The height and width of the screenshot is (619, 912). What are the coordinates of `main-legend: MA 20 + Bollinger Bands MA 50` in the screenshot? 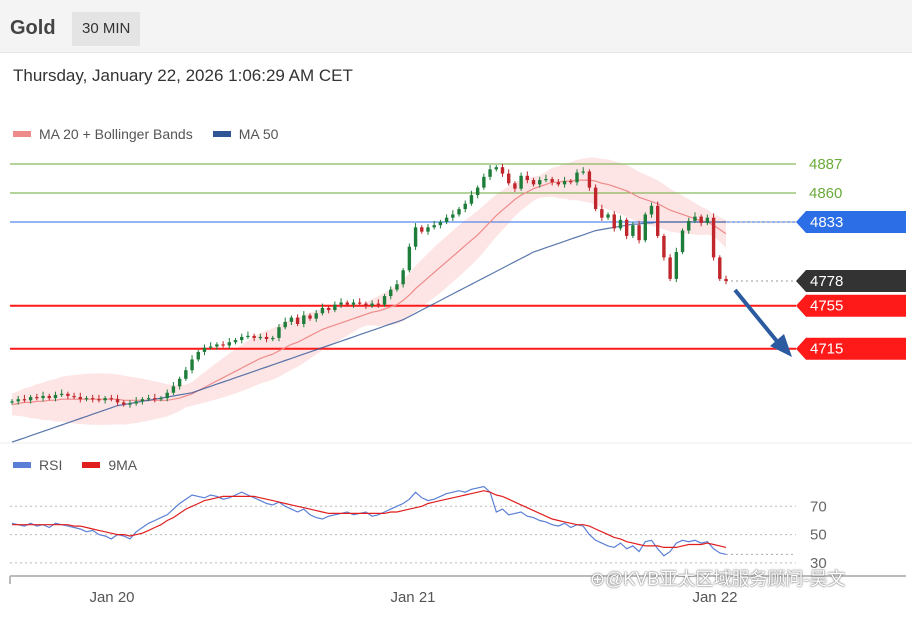 It's located at (145, 134).